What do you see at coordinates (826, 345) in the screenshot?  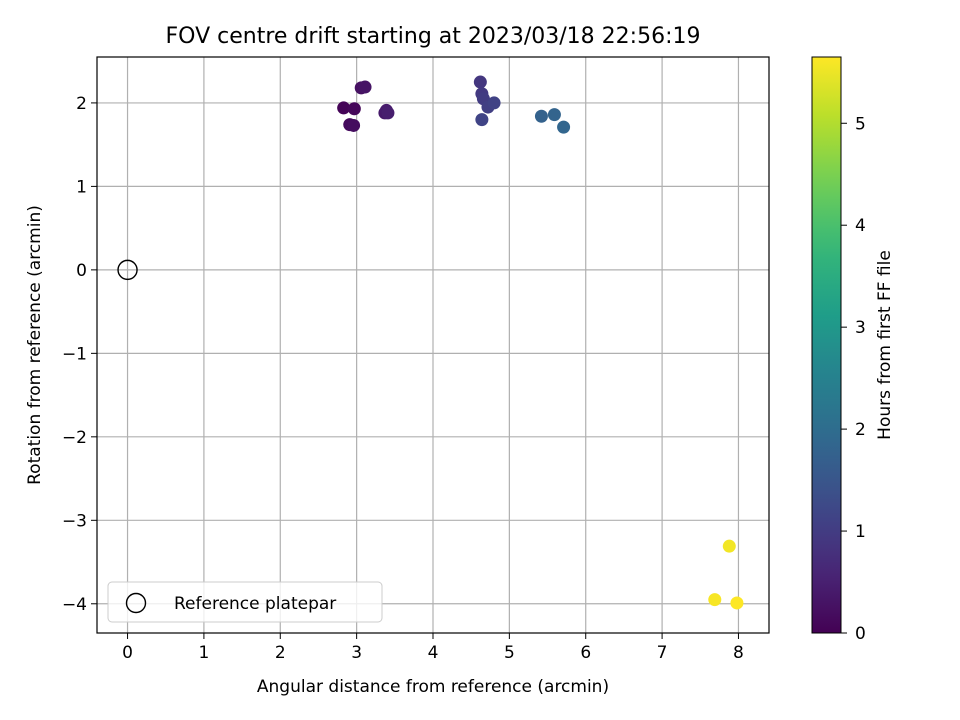 I see `colorbar` at bounding box center [826, 345].